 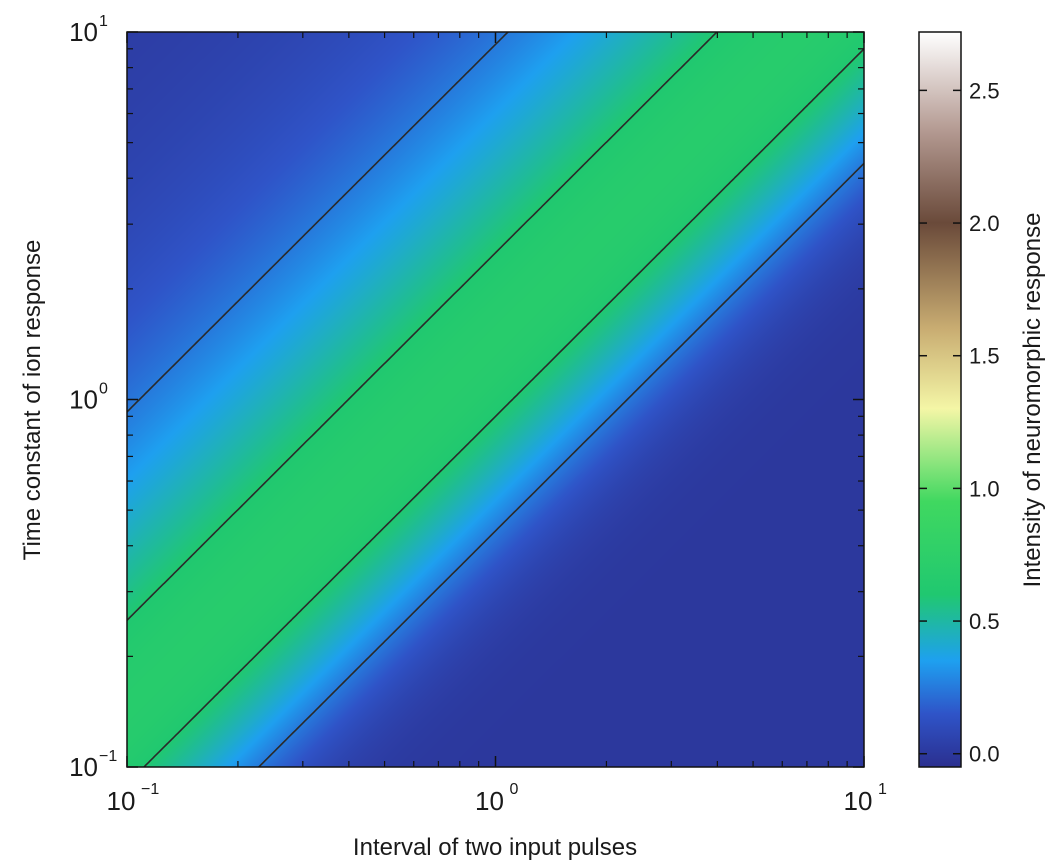 What do you see at coordinates (83, 400) in the screenshot?
I see `y-tick-label-1: 10` at bounding box center [83, 400].